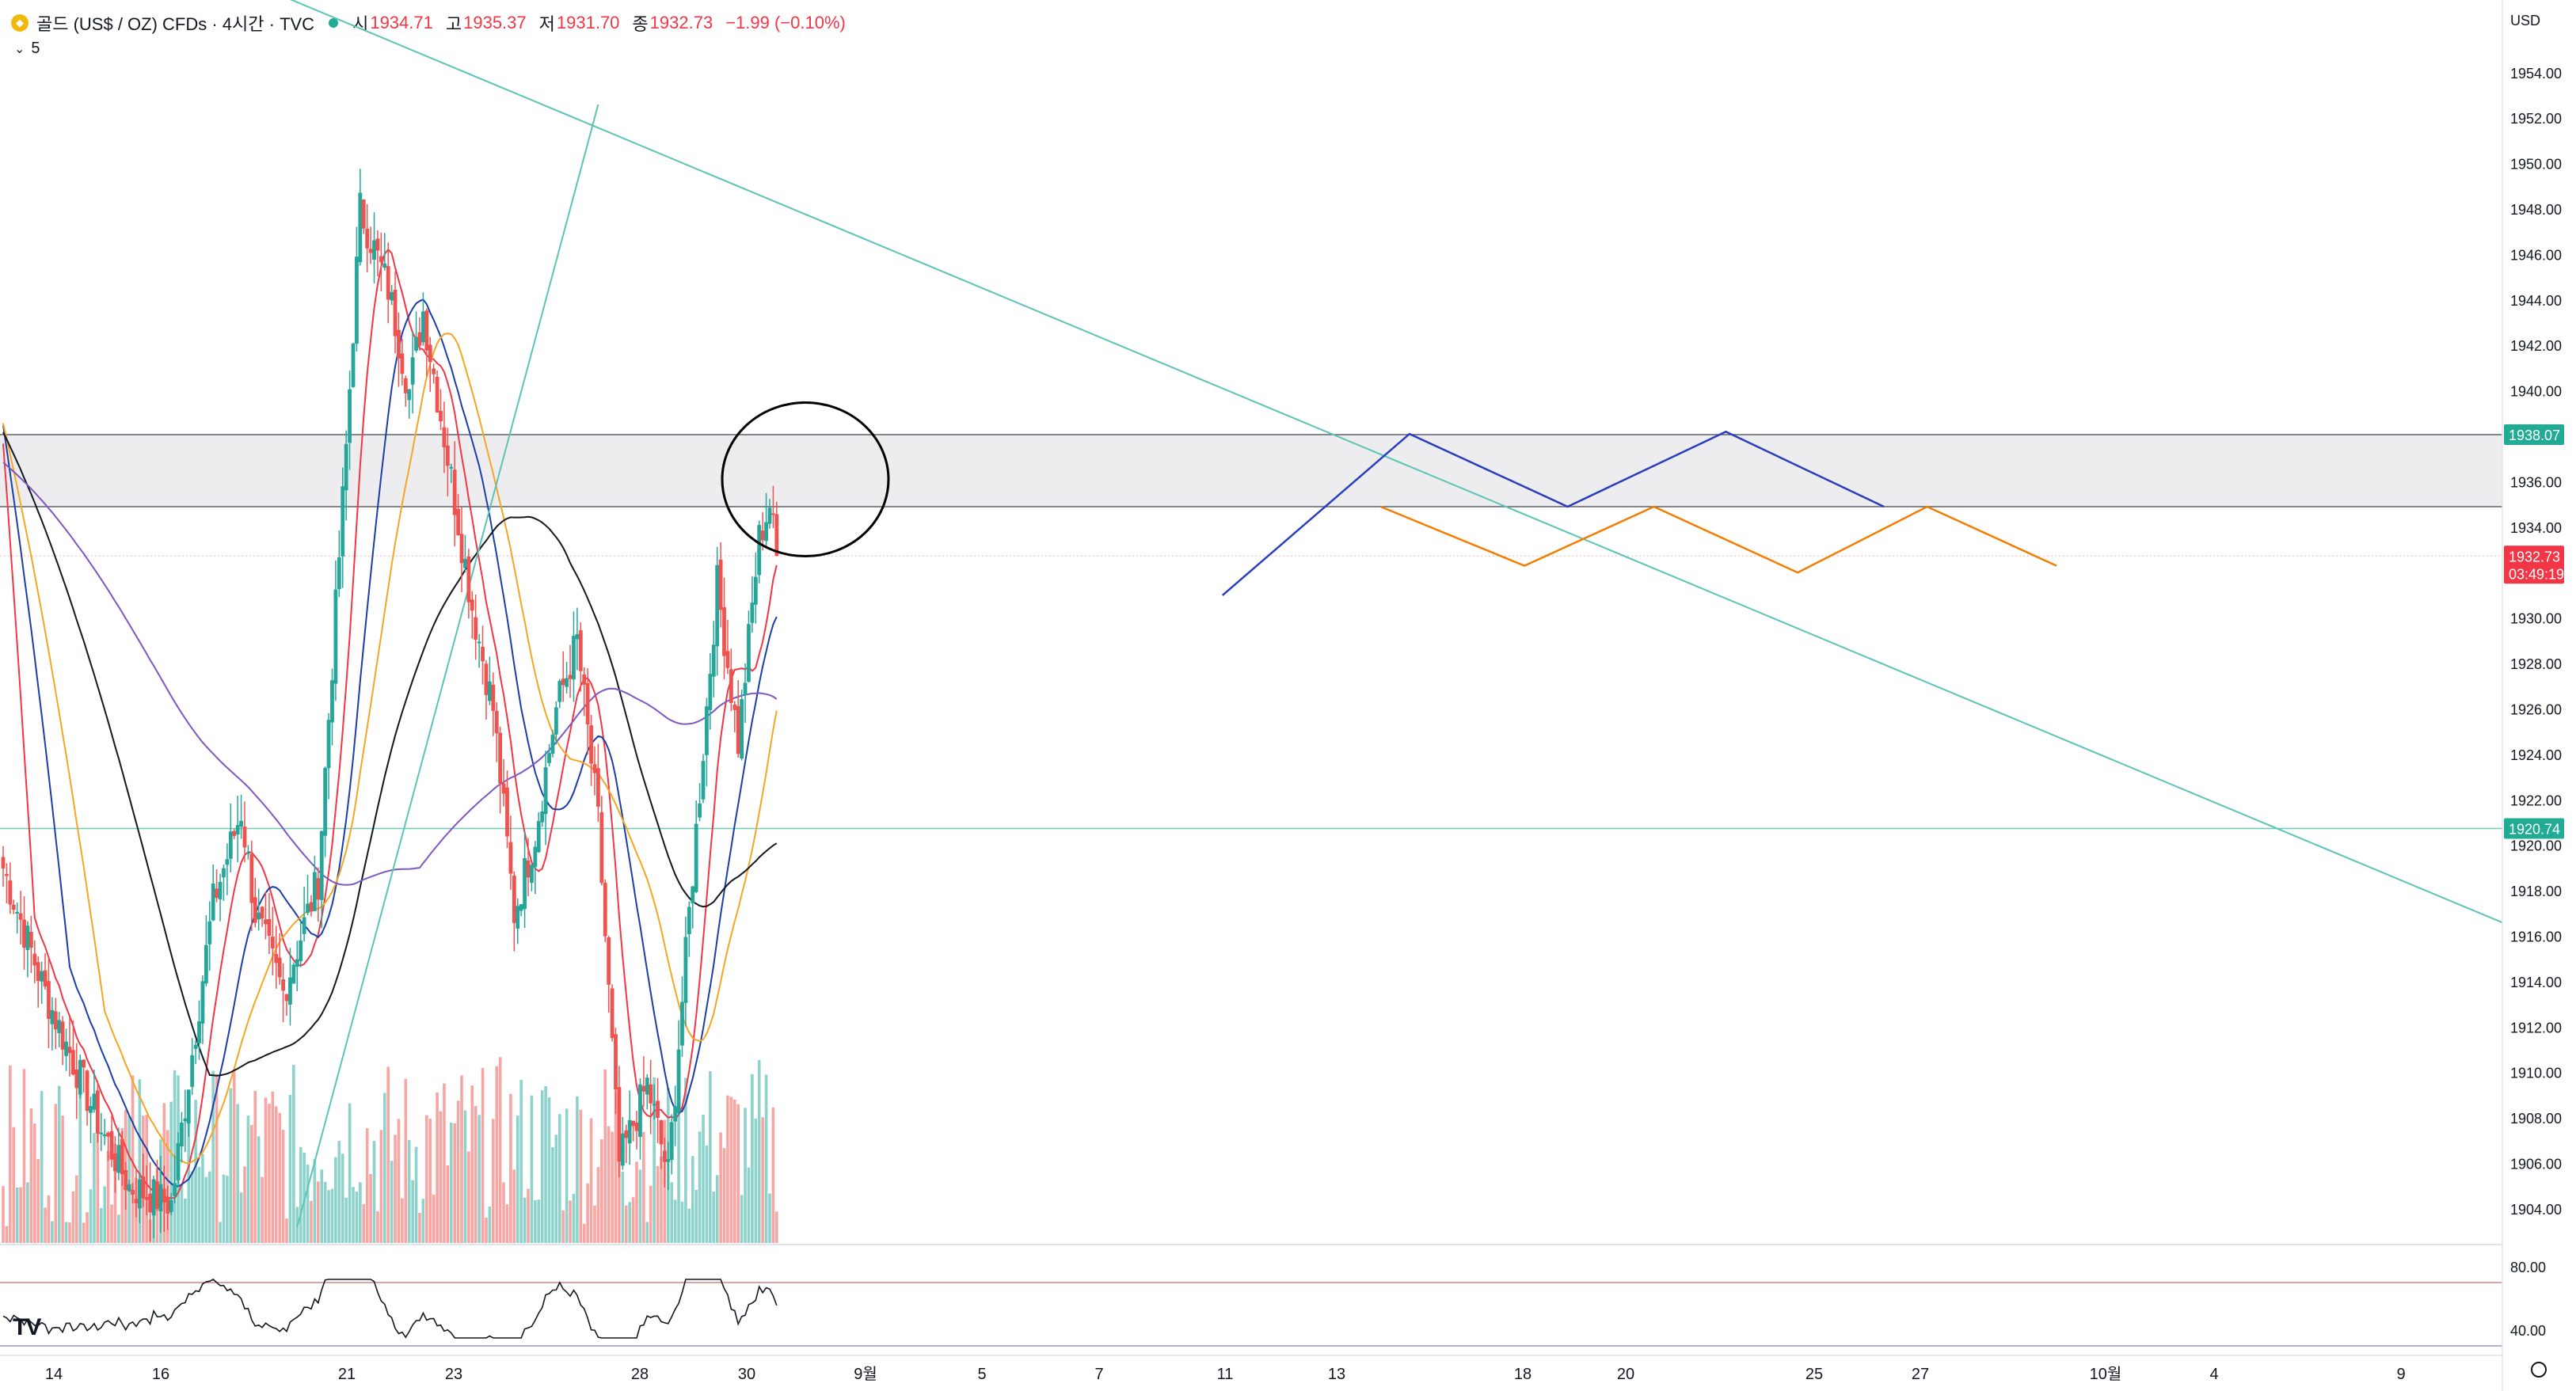  Describe the element at coordinates (2536, 392) in the screenshot. I see `y-tick-label: 1940.00` at that location.